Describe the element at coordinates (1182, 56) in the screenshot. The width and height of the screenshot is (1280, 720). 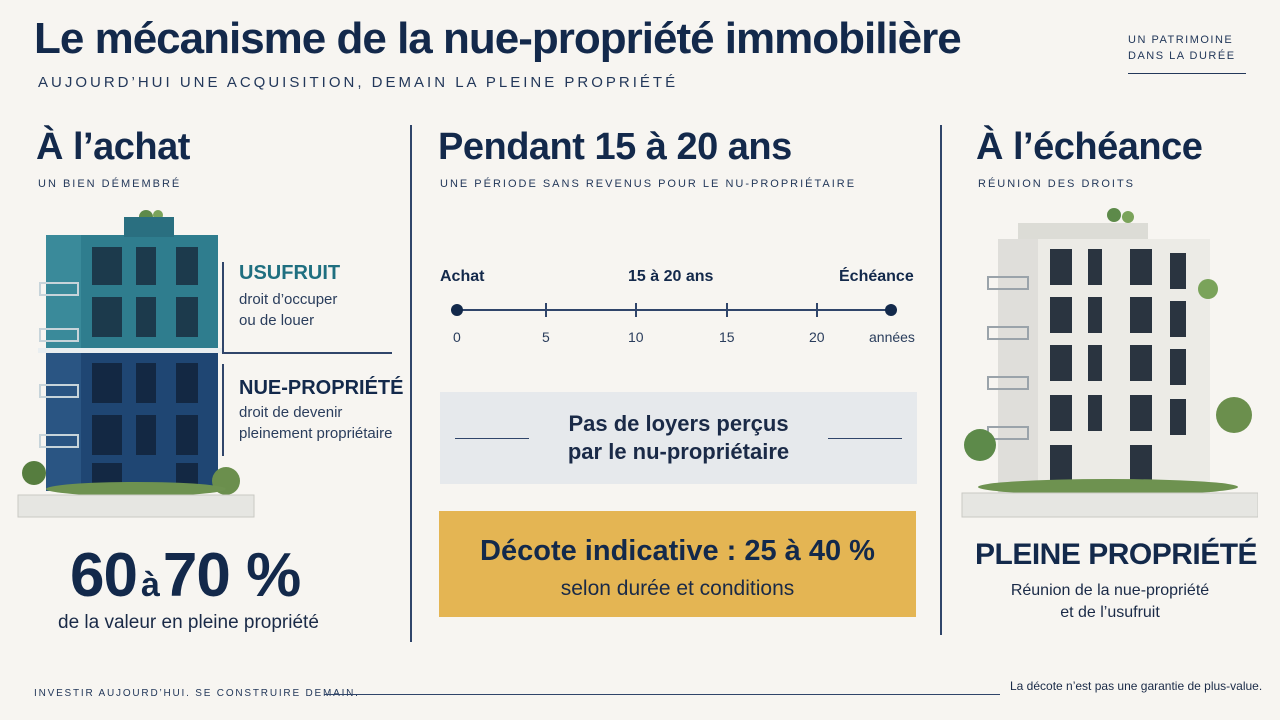
I see `tagline-line-2: DANS LA DURÉE` at that location.